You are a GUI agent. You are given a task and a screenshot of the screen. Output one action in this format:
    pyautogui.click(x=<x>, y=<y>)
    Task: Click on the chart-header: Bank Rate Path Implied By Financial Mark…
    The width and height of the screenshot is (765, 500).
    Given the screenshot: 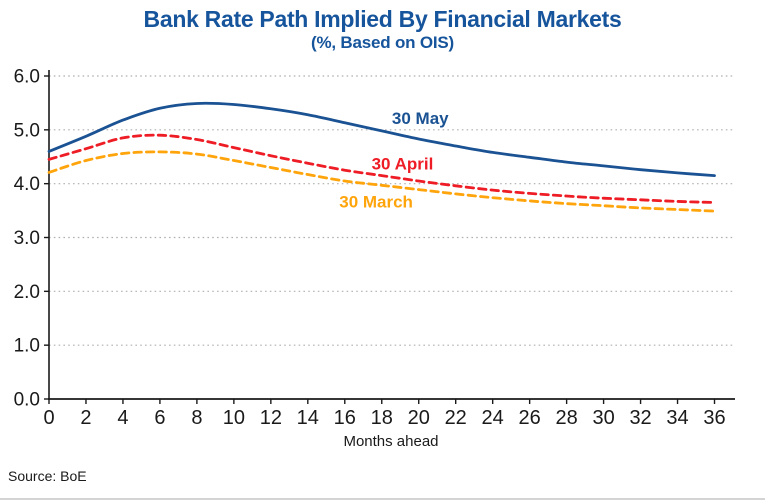 What is the action you would take?
    pyautogui.click(x=382, y=29)
    